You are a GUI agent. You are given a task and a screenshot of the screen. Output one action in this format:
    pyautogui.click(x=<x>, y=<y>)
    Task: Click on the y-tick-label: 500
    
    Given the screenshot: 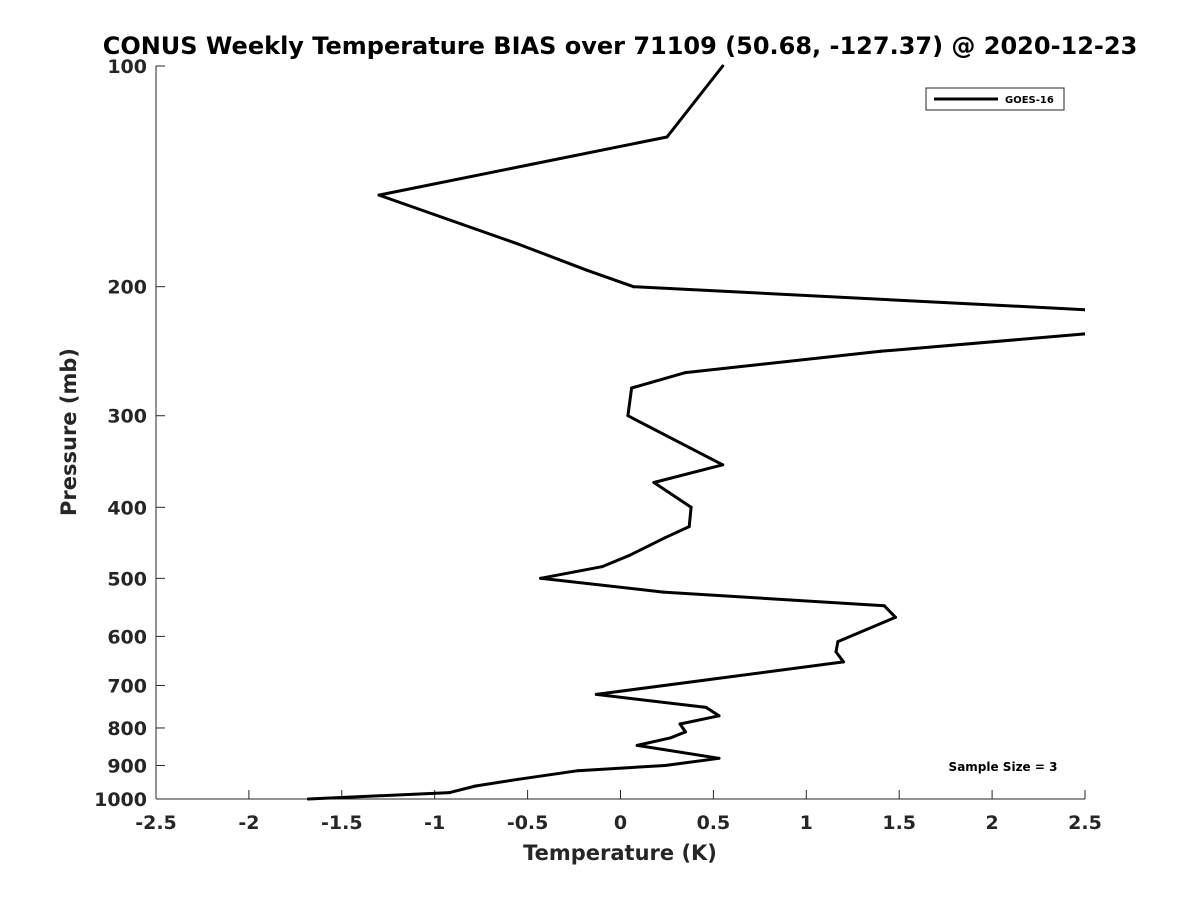 What is the action you would take?
    pyautogui.click(x=127, y=579)
    